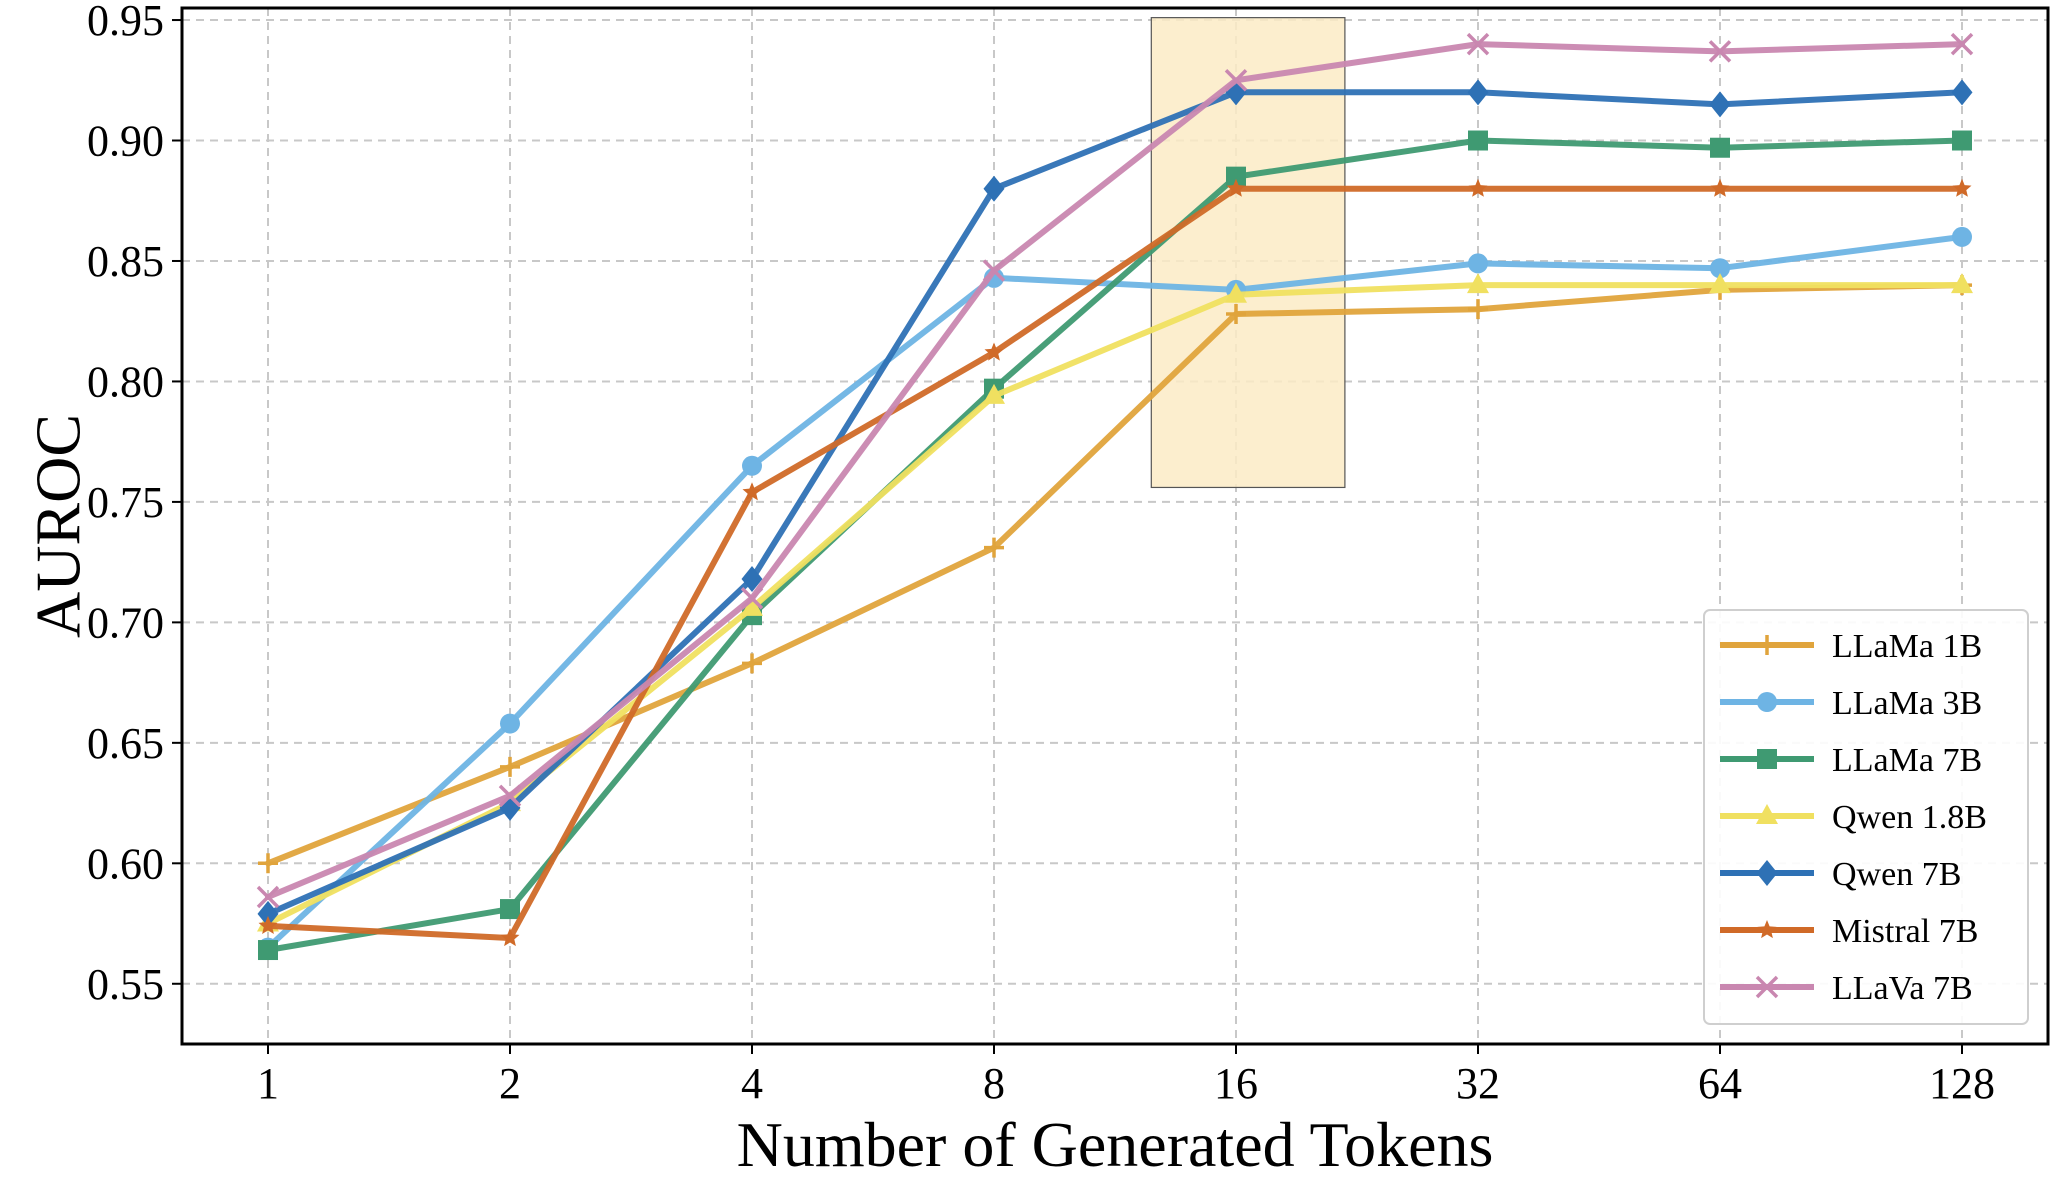 This screenshot has width=2058, height=1180. Describe the element at coordinates (1115, 1144) in the screenshot. I see `x-axis-title: Number of Generated Tokens` at that location.